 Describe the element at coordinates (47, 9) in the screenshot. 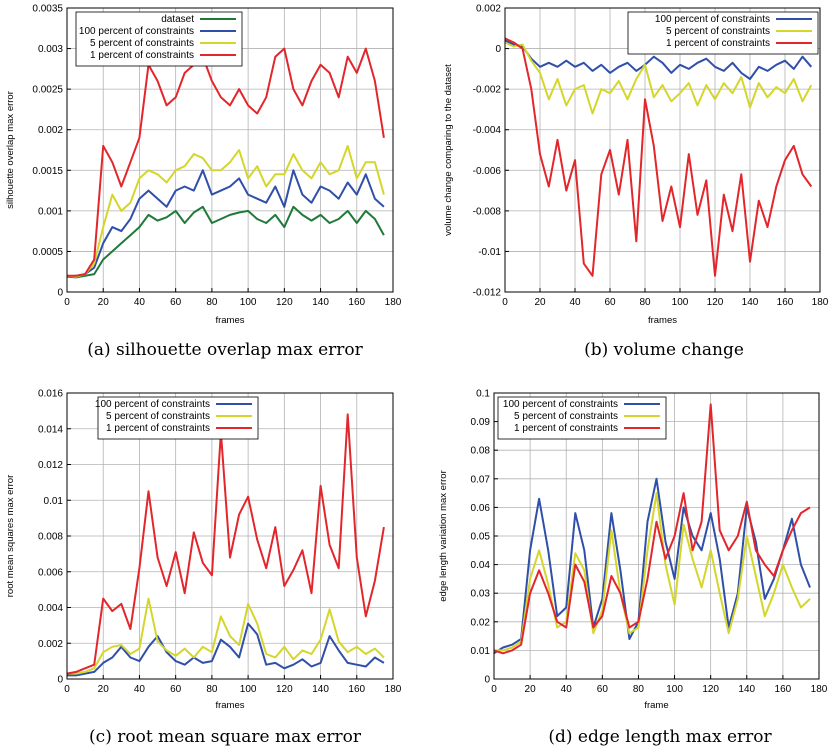

I see `y-tick-label: 0.0035` at that location.